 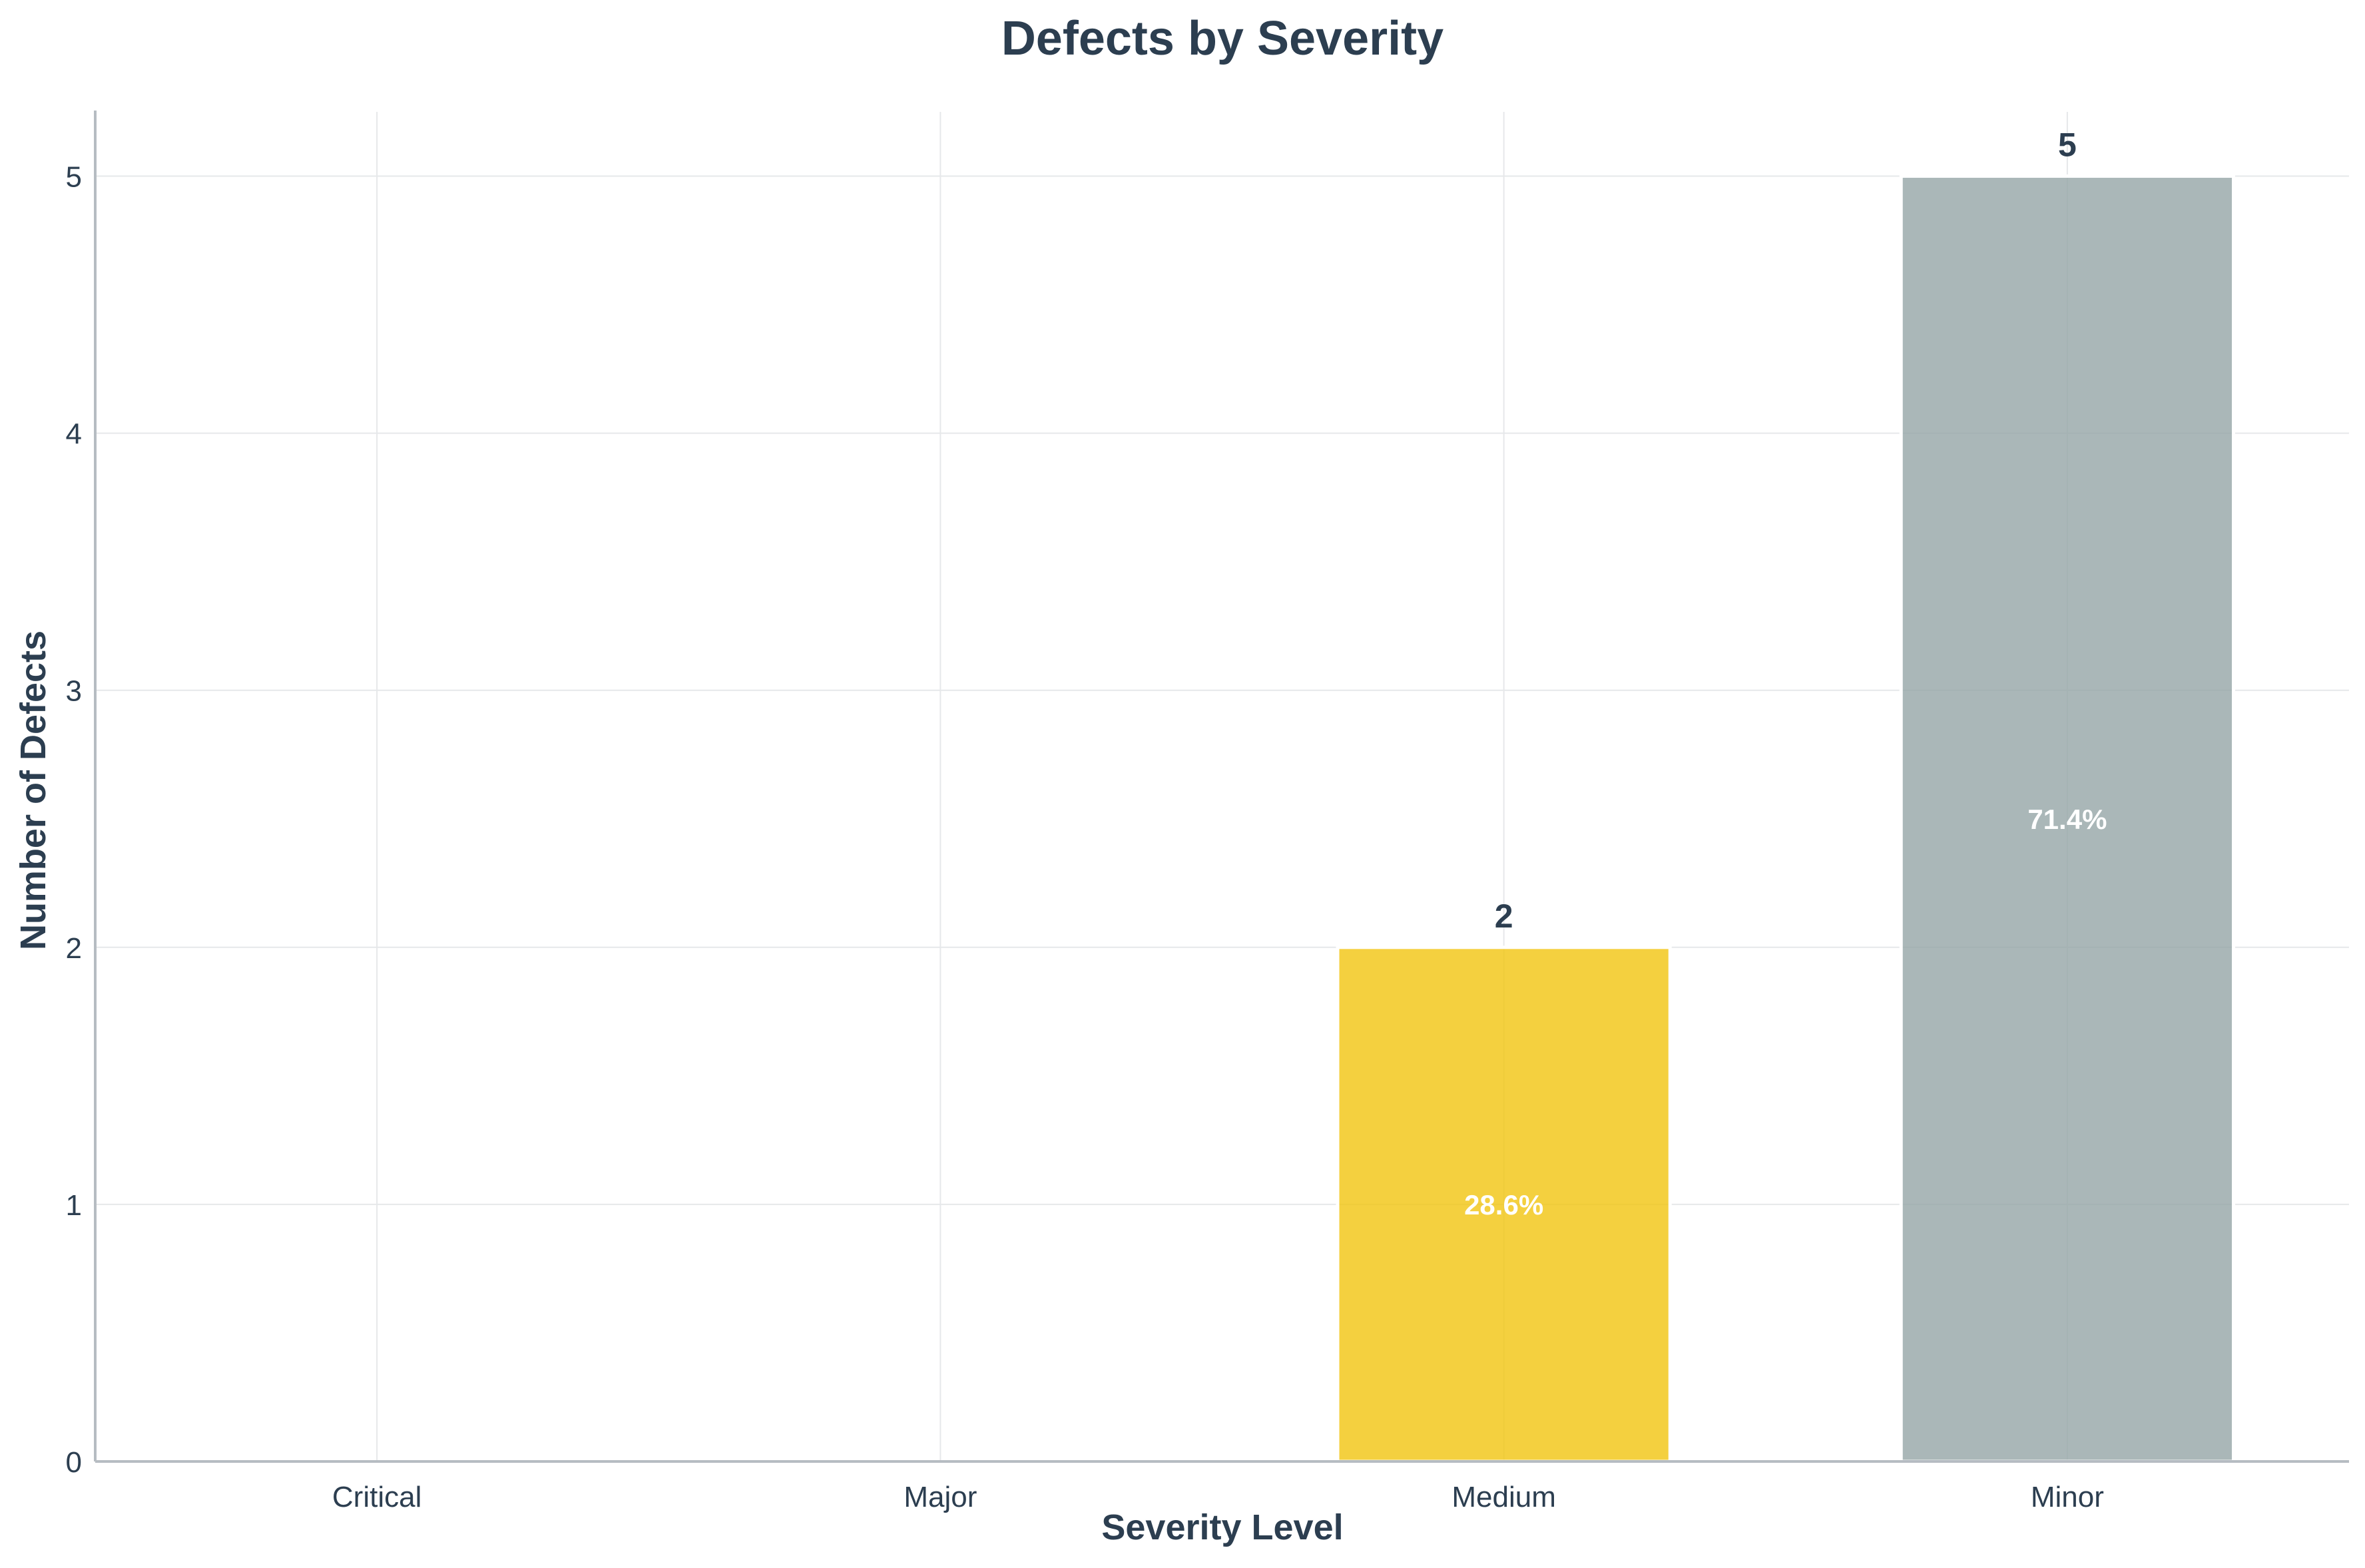 I want to click on y-axis-ticks: 0 1 2 3 4 5, so click(x=74, y=820).